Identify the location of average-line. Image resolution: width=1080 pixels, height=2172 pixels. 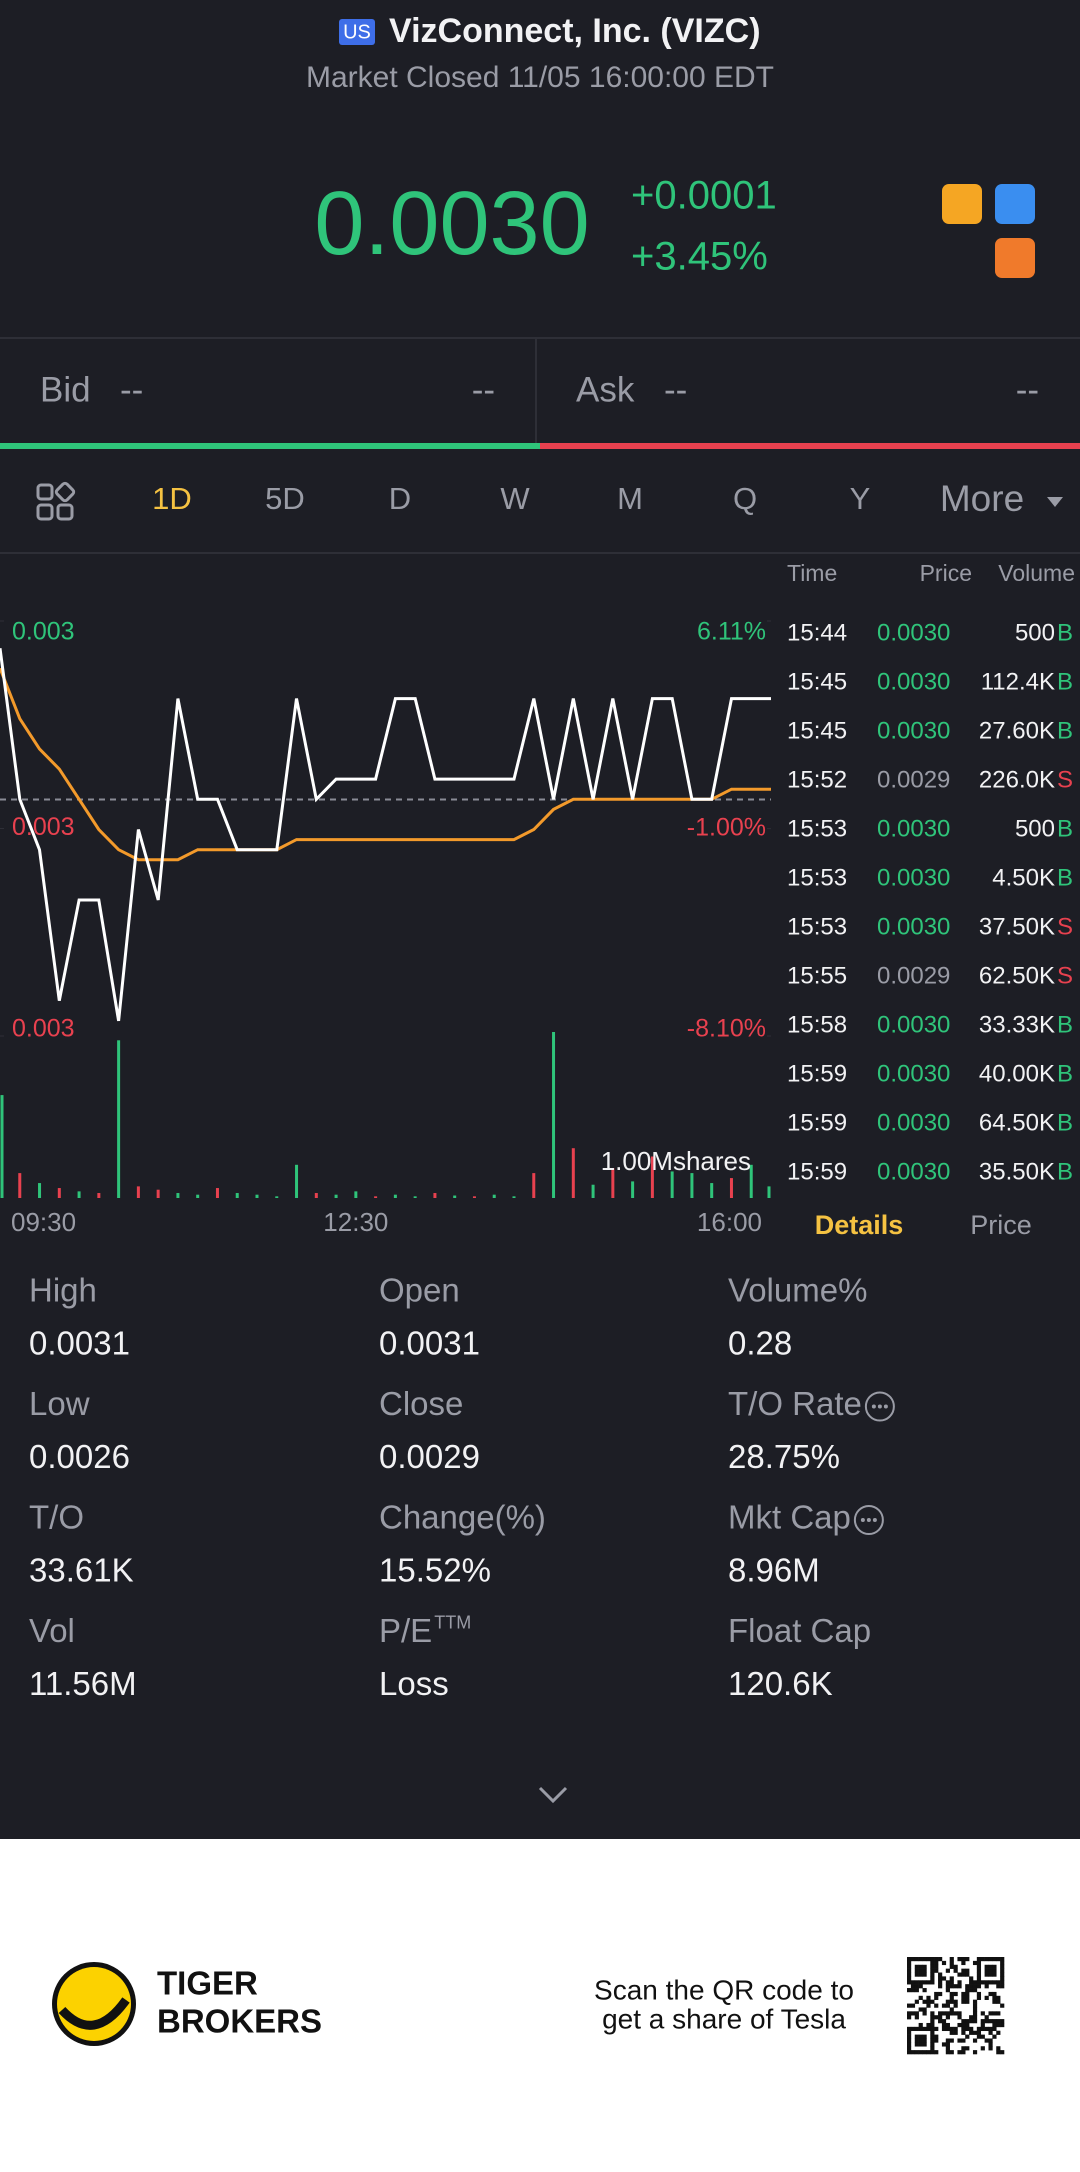
(385, 764).